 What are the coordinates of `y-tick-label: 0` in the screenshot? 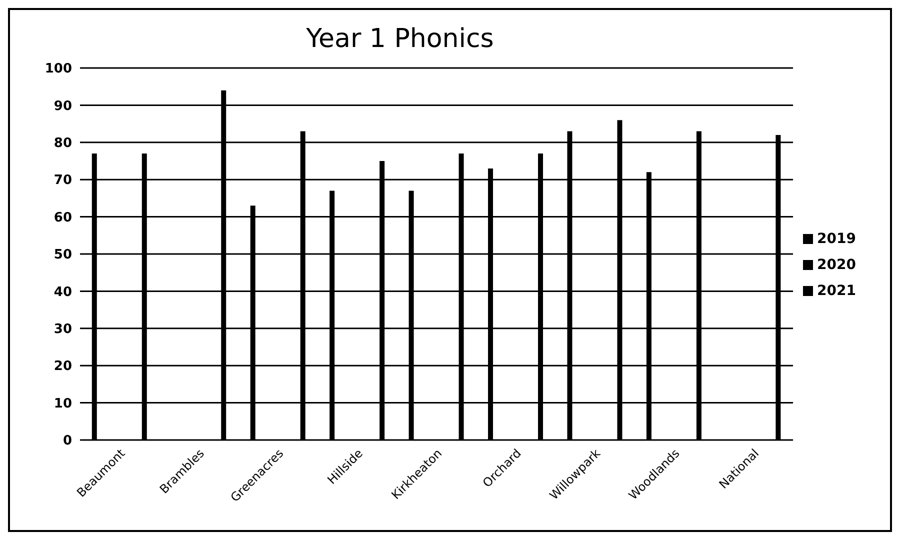 It's located at (67, 441).